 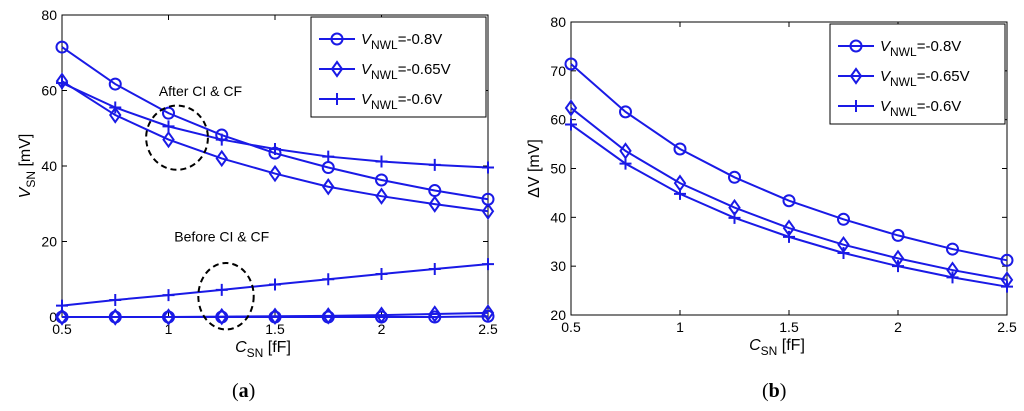 I want to click on x-tick-label: 2, so click(x=898, y=327).